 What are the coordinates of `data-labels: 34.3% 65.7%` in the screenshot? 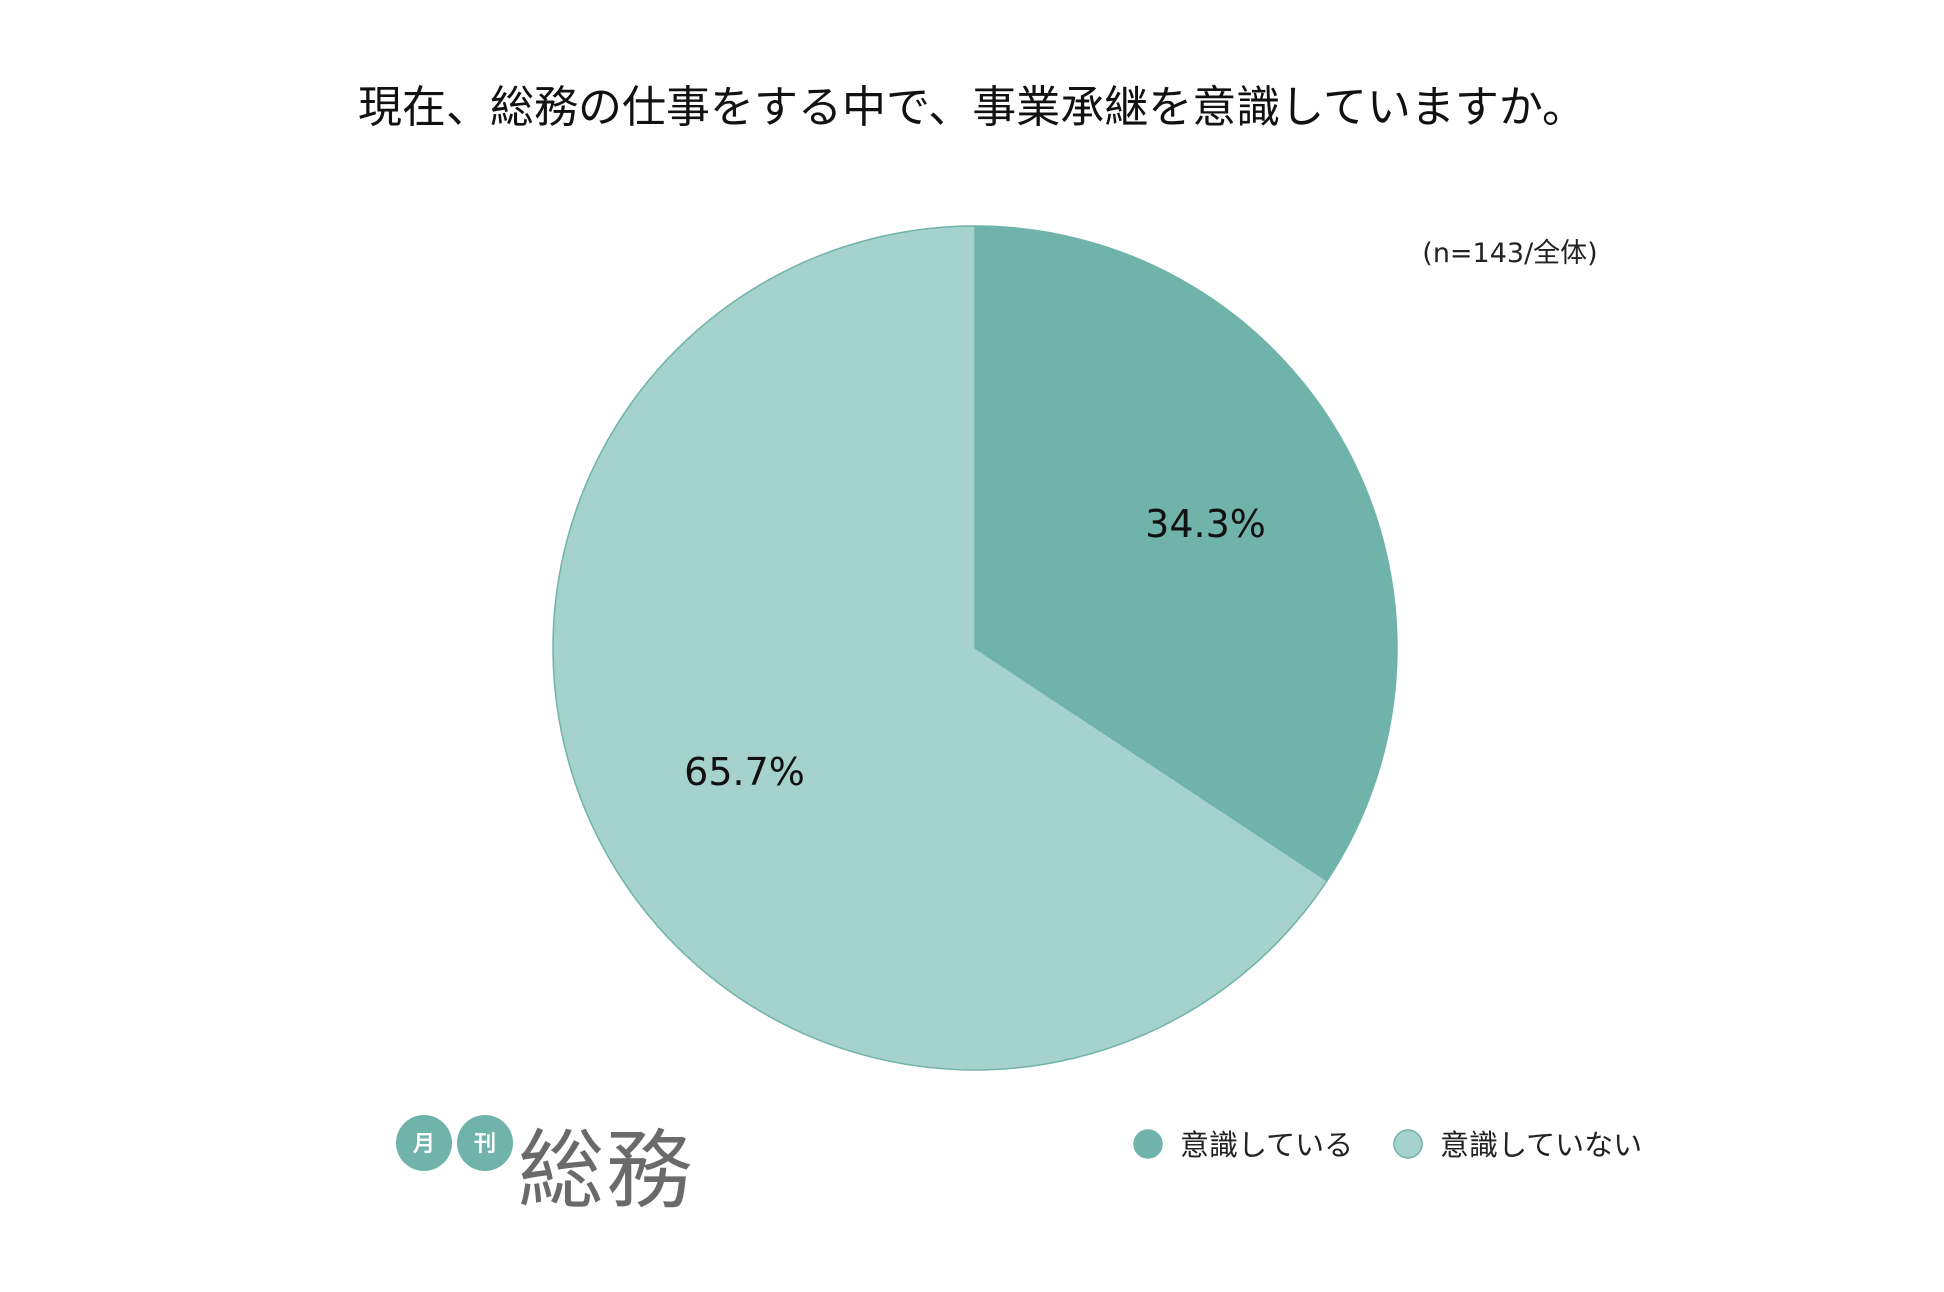 It's located at (975, 648).